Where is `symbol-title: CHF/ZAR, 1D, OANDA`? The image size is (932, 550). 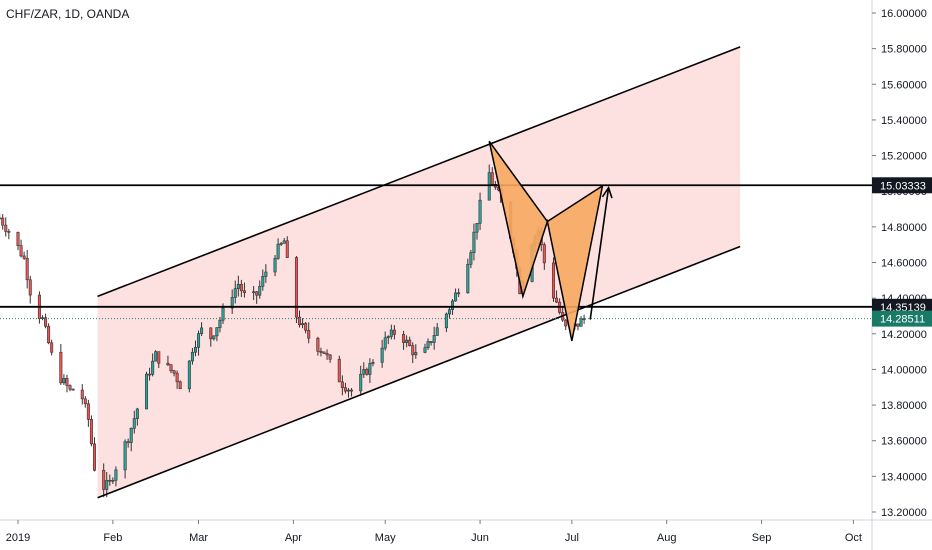
symbol-title: CHF/ZAR, 1D, OANDA is located at coordinates (68, 14).